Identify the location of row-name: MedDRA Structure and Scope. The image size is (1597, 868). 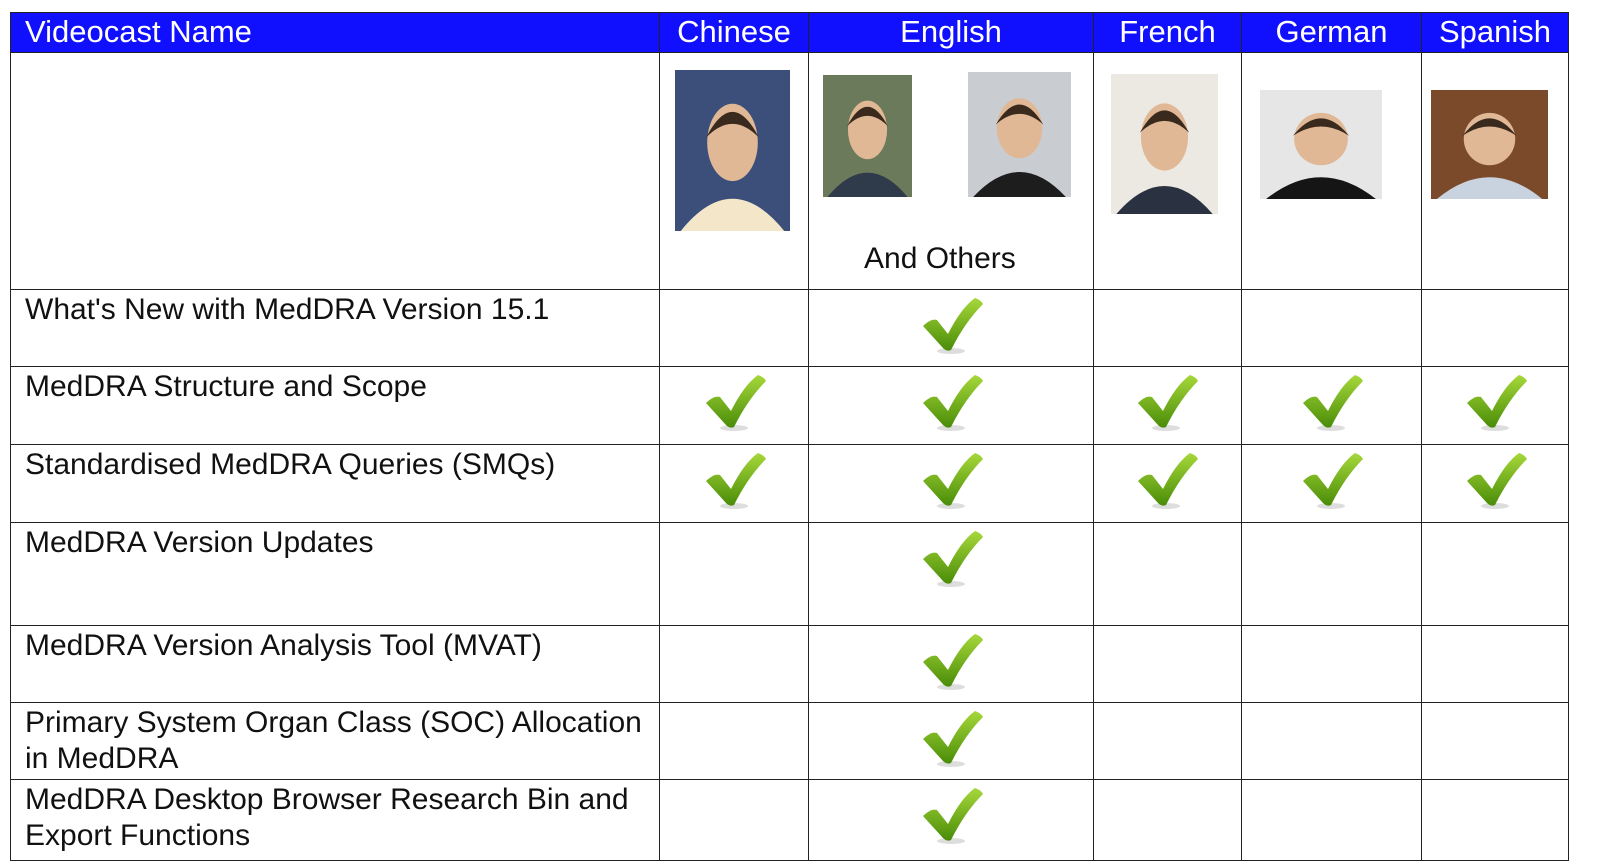
(335, 405).